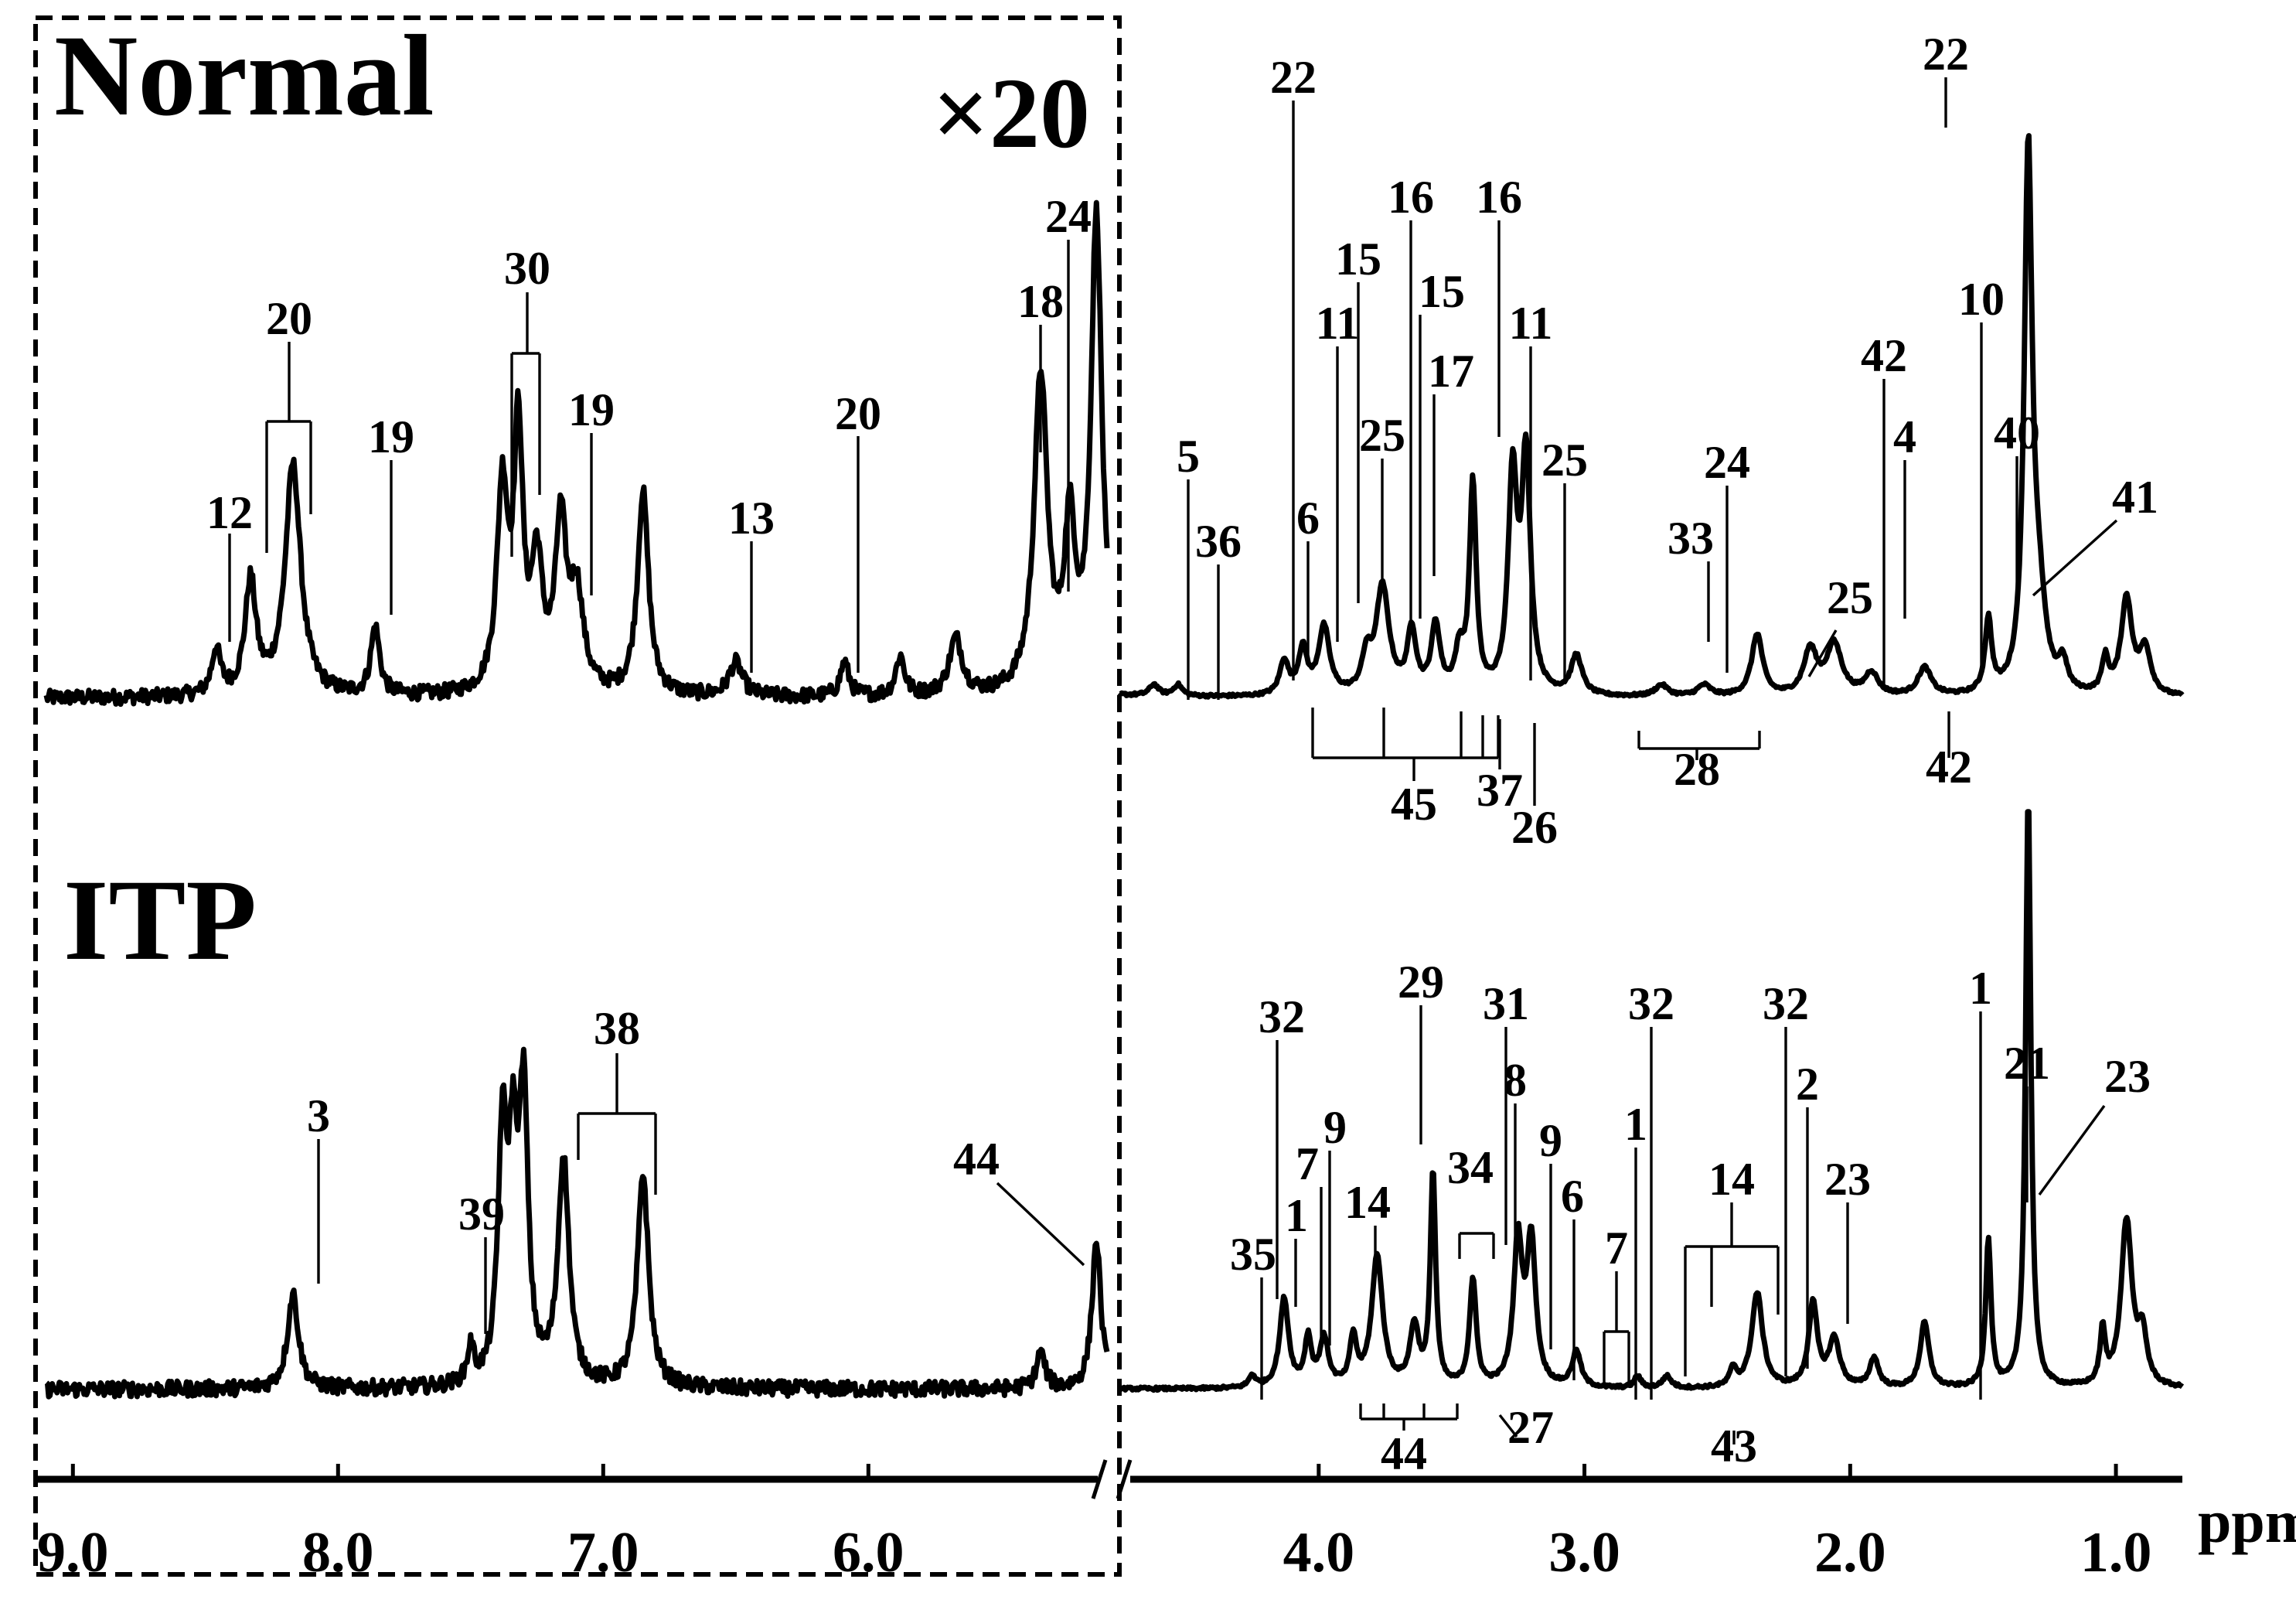 The image size is (2296, 1603). Describe the element at coordinates (1011, 113) in the screenshot. I see `scale-factor-label: ×20` at that location.